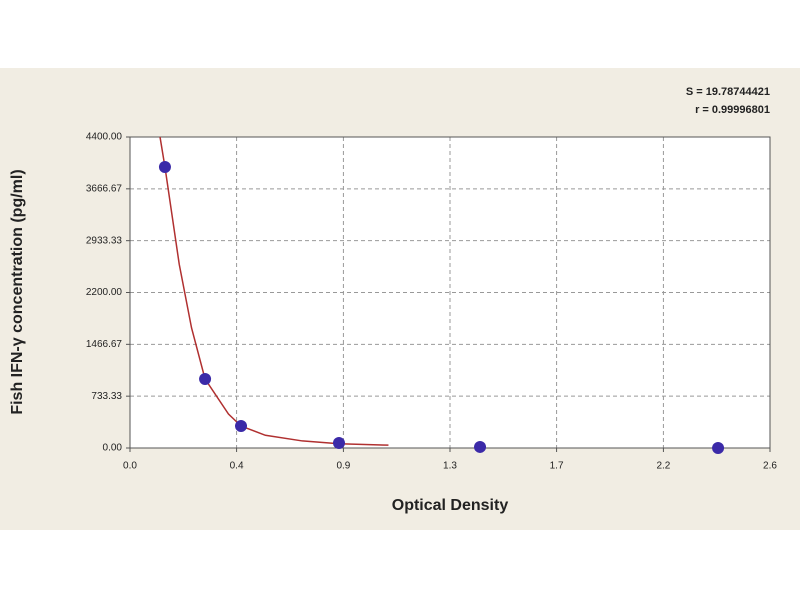  I want to click on fit-curve, so click(274, 291).